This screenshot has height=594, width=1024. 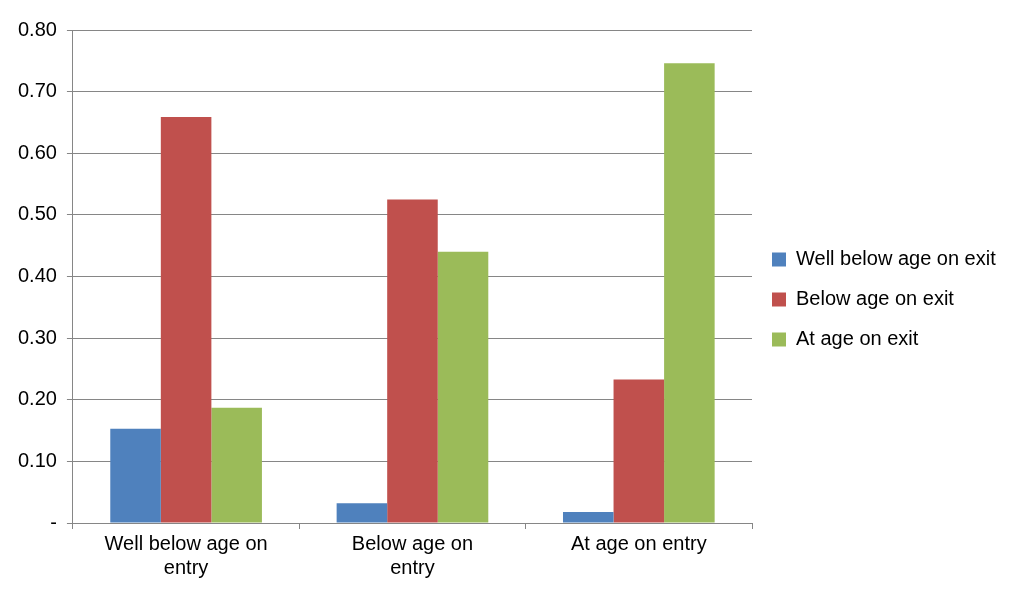 What do you see at coordinates (638, 542) in the screenshot?
I see `x-tick-label: At age on entry` at bounding box center [638, 542].